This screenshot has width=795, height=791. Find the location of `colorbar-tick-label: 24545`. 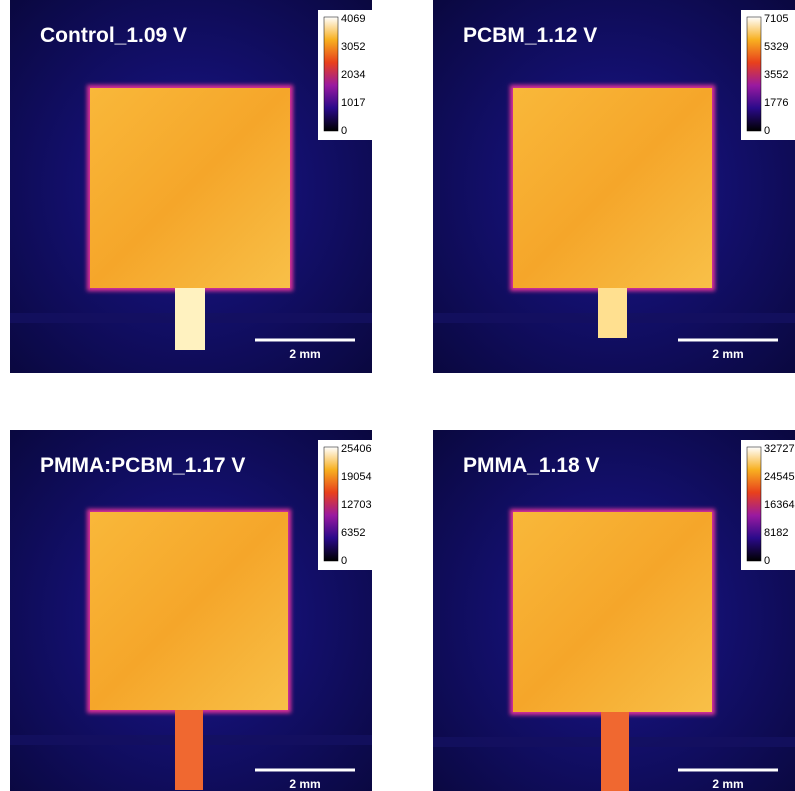

colorbar-tick-label: 24545 is located at coordinates (779, 477).